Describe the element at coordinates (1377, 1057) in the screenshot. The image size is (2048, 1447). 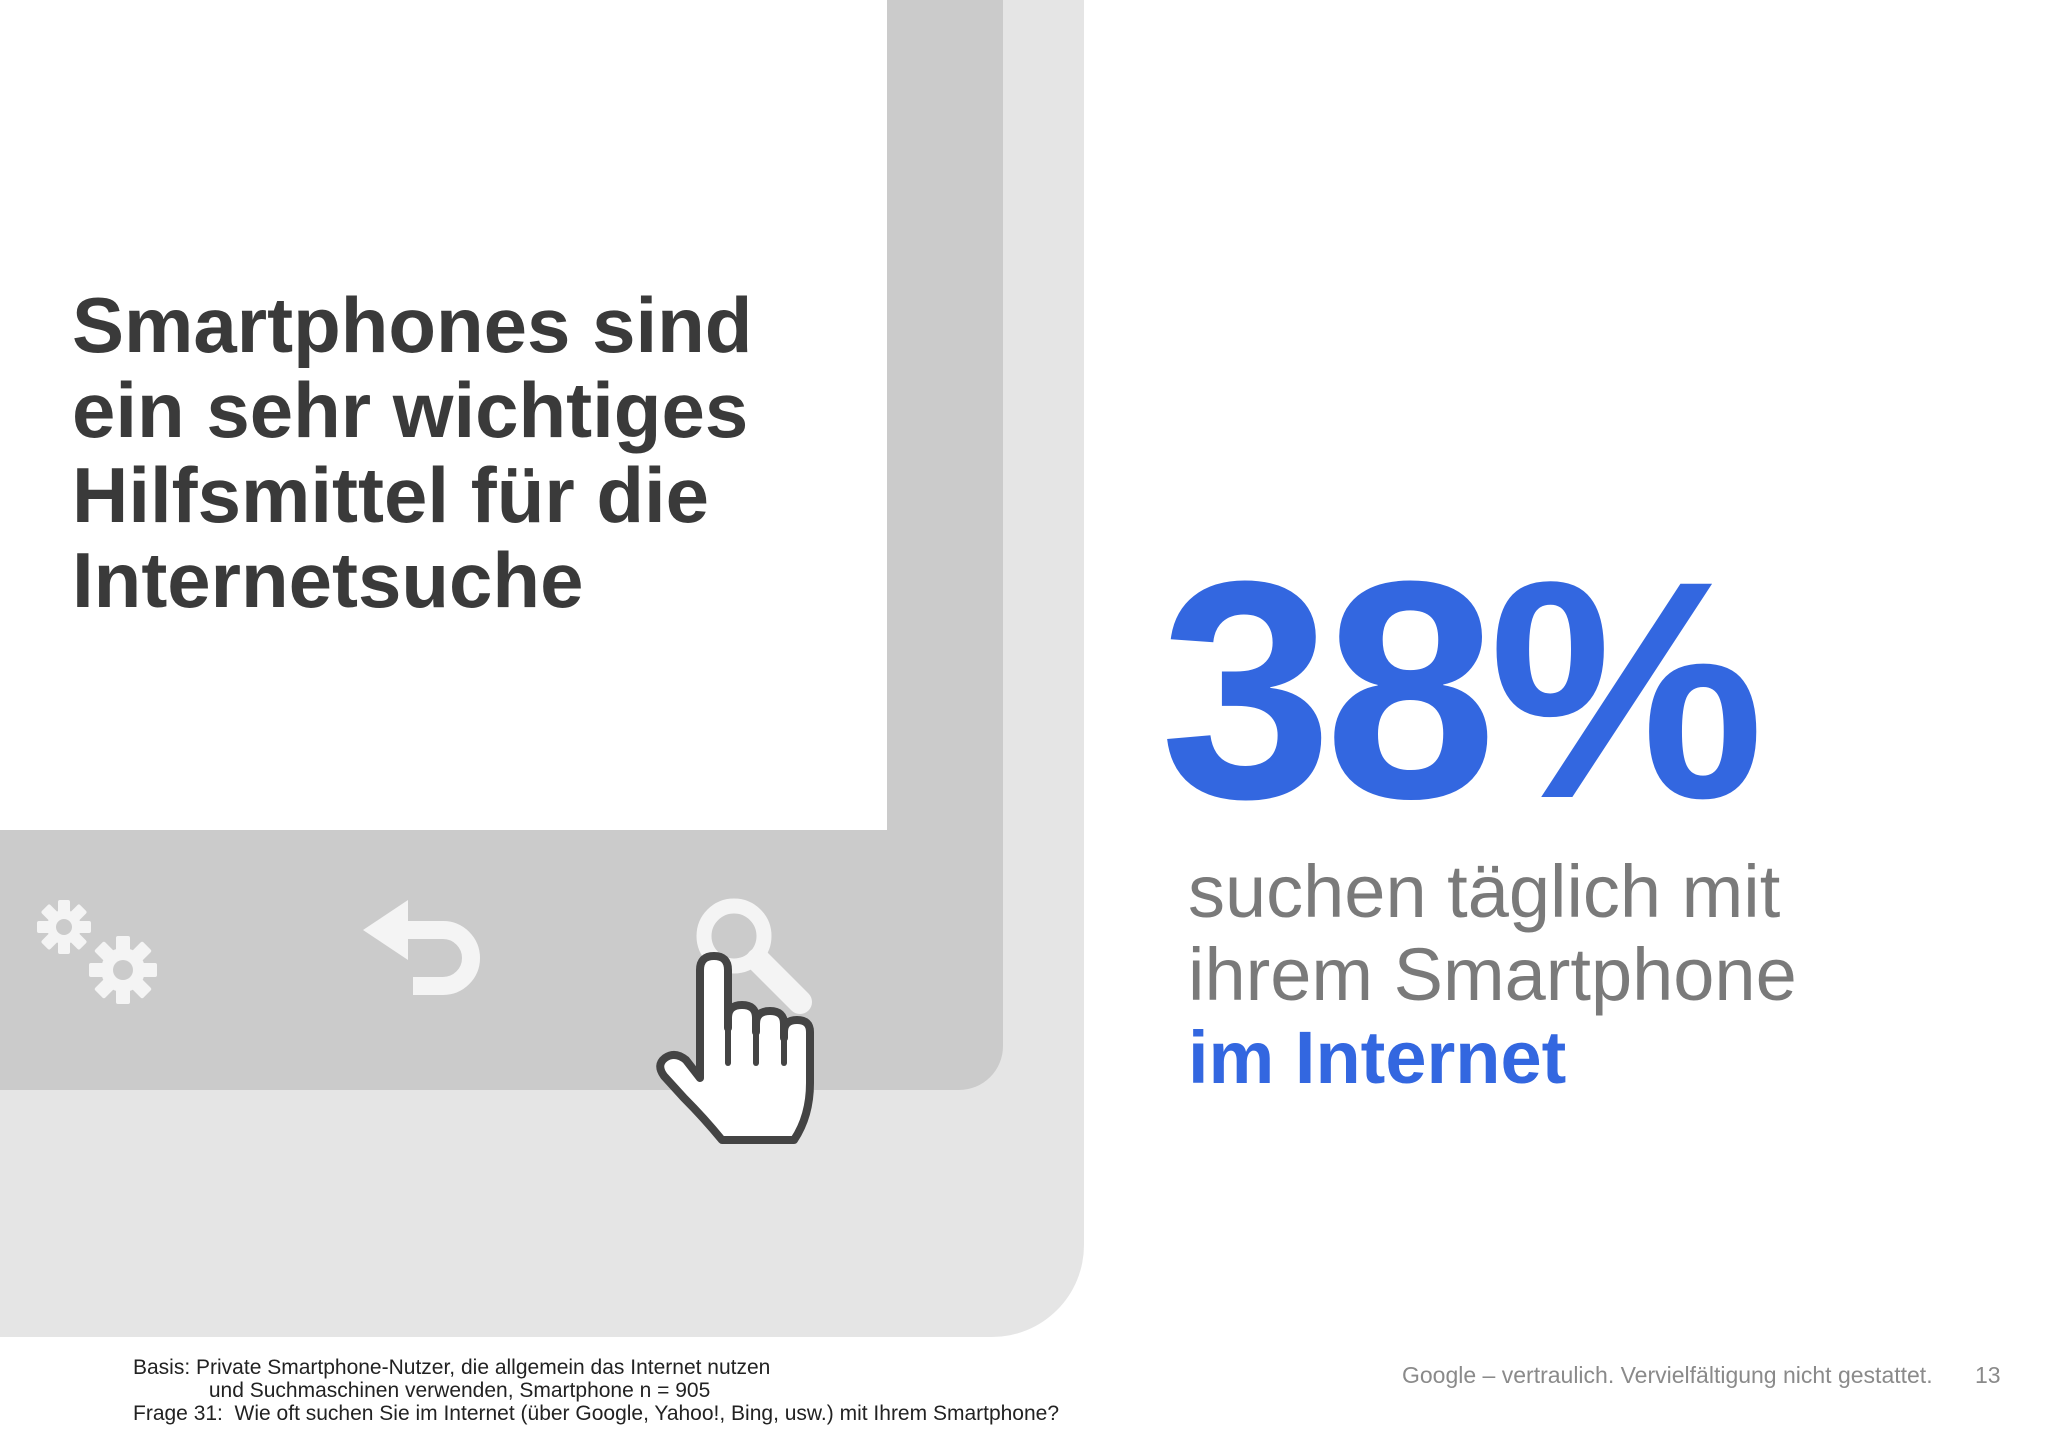
I see `stat-desc-emphasis: im Internet` at that location.